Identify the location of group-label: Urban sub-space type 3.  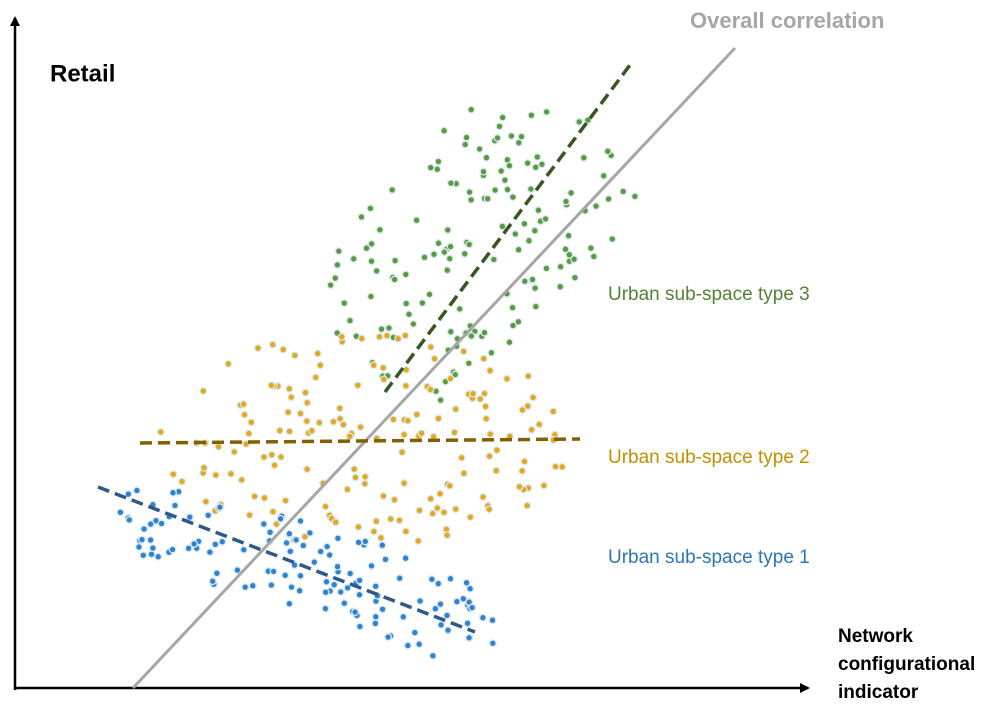
(709, 294).